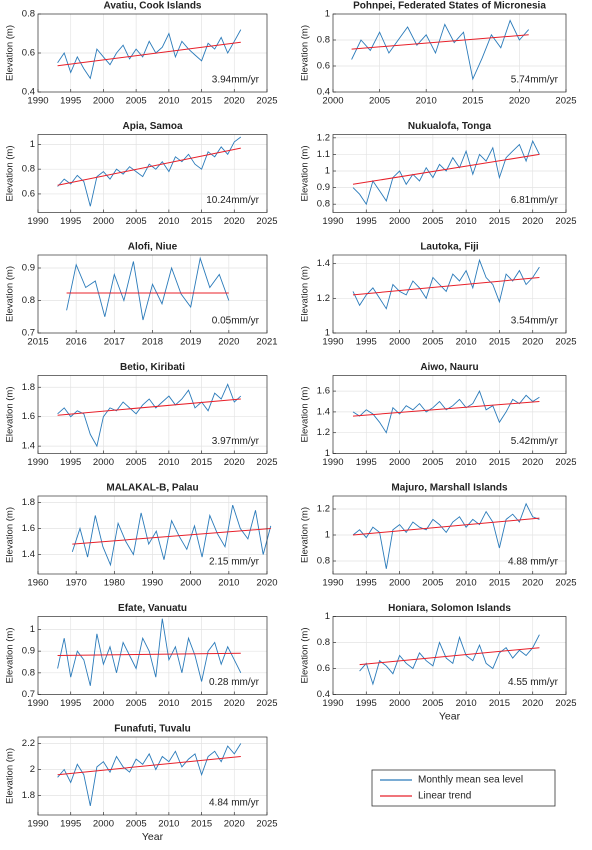 The height and width of the screenshot is (850, 592). Describe the element at coordinates (28, 502) in the screenshot. I see `y-tick-label: 1.8` at that location.